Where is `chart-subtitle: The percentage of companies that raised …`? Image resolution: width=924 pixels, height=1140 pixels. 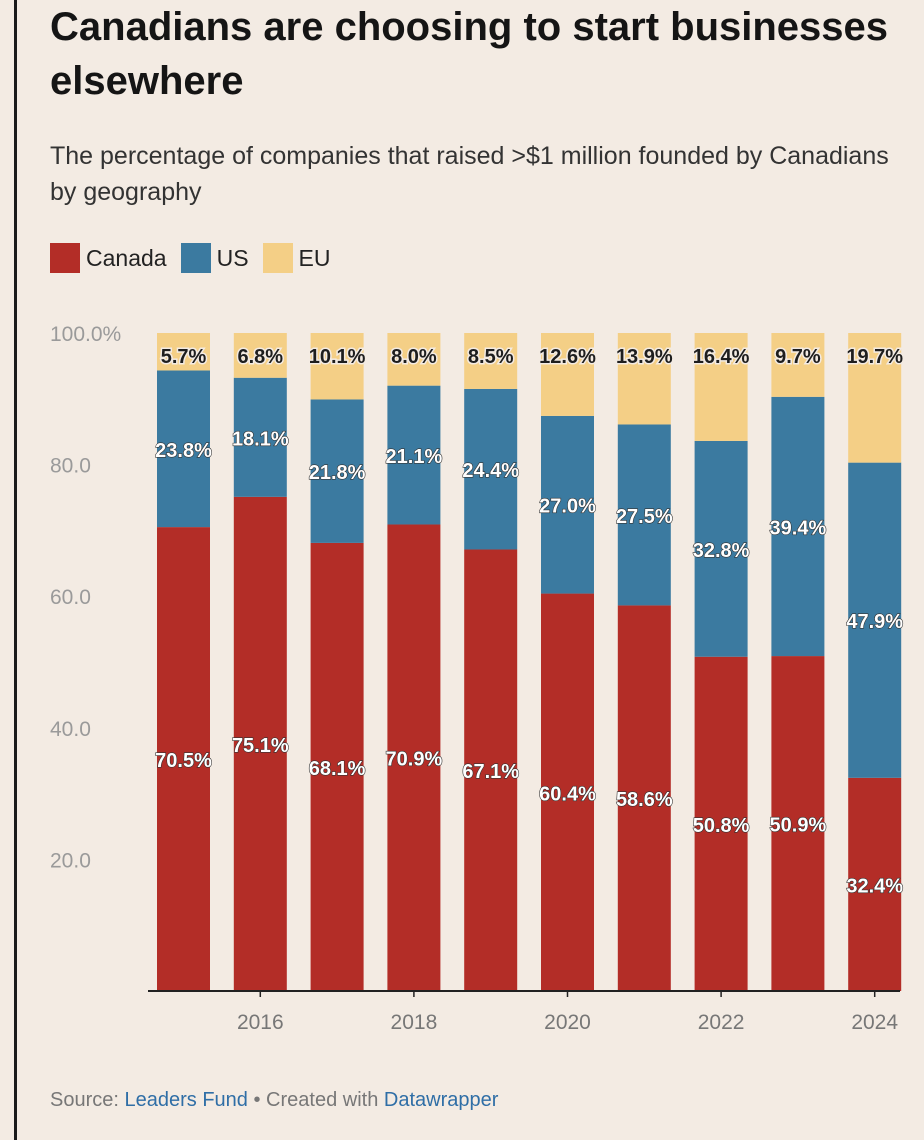 chart-subtitle: The percentage of companies that raised … is located at coordinates (469, 174).